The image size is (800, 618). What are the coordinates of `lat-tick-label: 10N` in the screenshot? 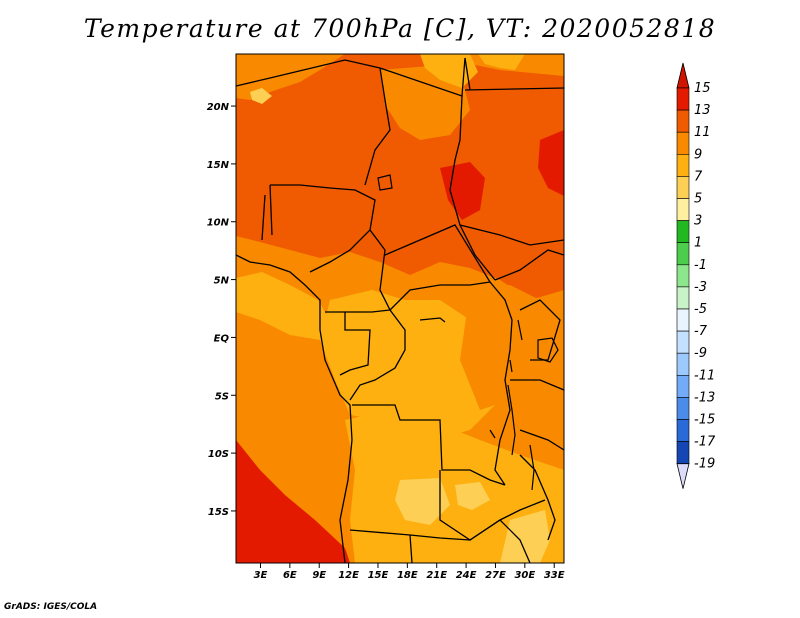 It's located at (218, 223).